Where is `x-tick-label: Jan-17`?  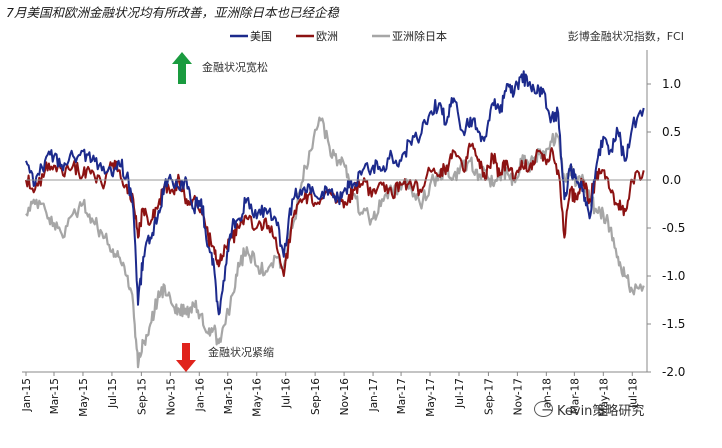
x-tick-label: Jan-17 is located at coordinates (374, 395).